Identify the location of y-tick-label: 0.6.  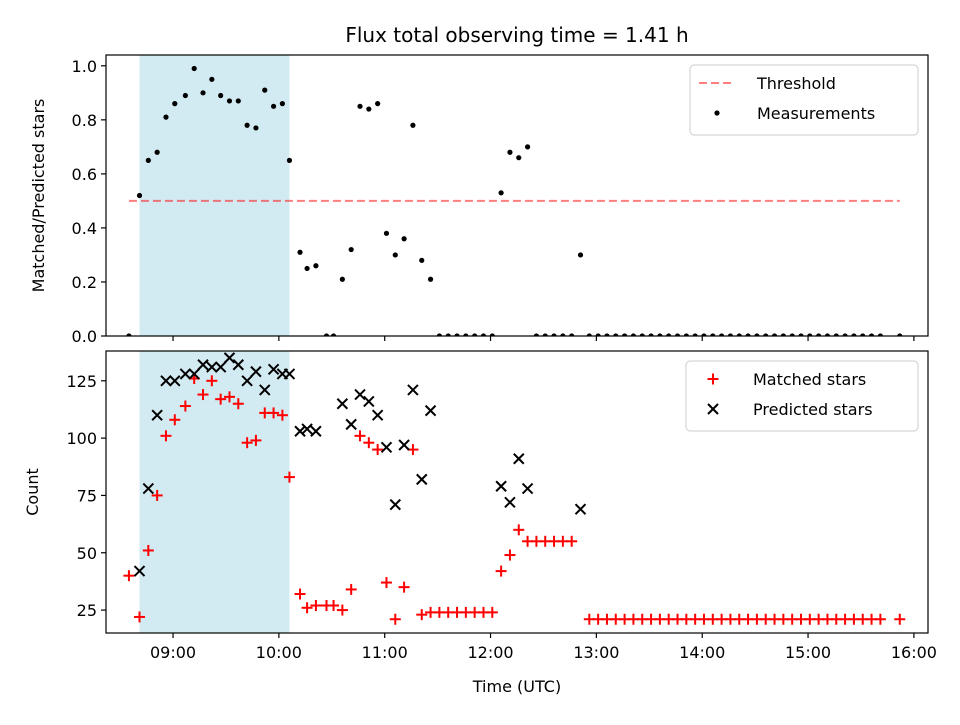
(84, 174).